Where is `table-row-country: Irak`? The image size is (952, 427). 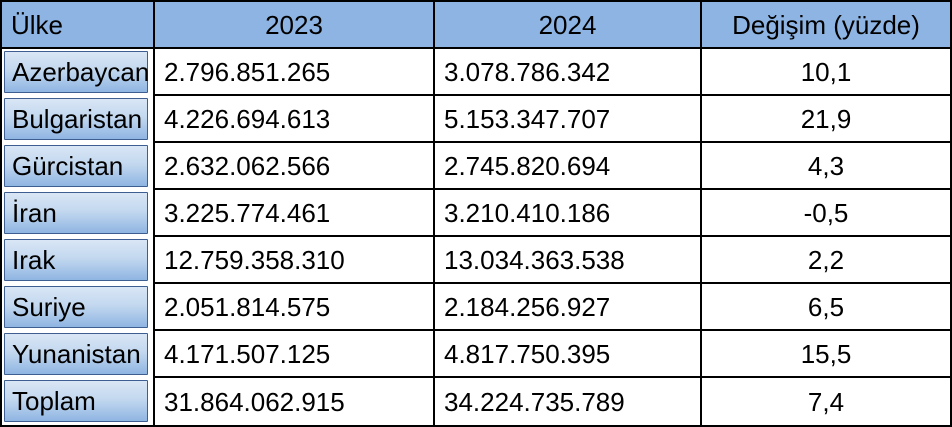
table-row-country: Irak is located at coordinates (78, 260).